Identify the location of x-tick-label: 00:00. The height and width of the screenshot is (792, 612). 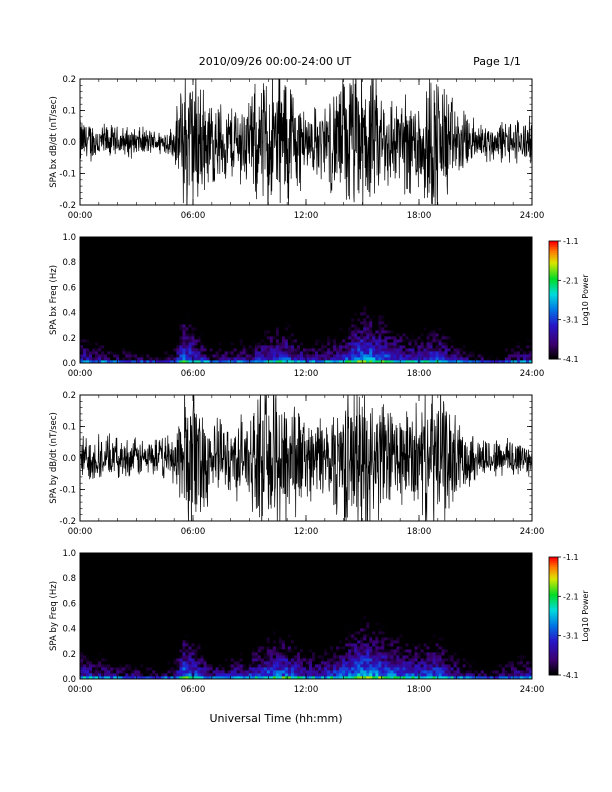
(80, 216).